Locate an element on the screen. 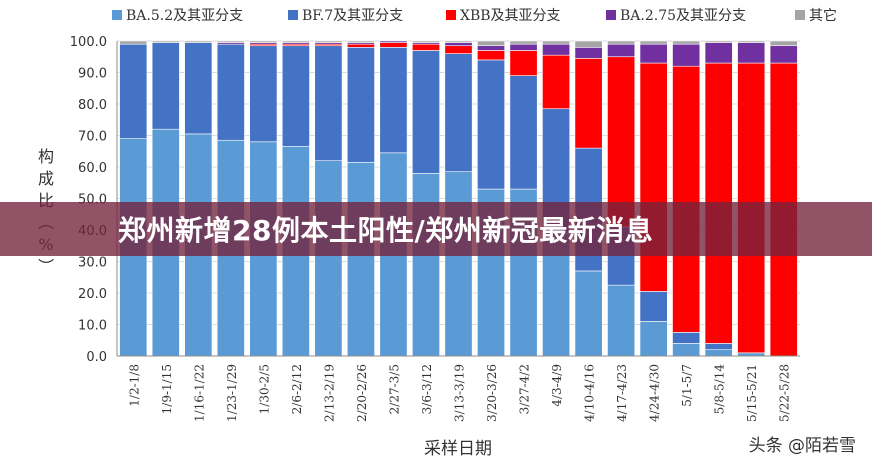  x-tick-label: 2/20-2/26 is located at coordinates (362, 393).